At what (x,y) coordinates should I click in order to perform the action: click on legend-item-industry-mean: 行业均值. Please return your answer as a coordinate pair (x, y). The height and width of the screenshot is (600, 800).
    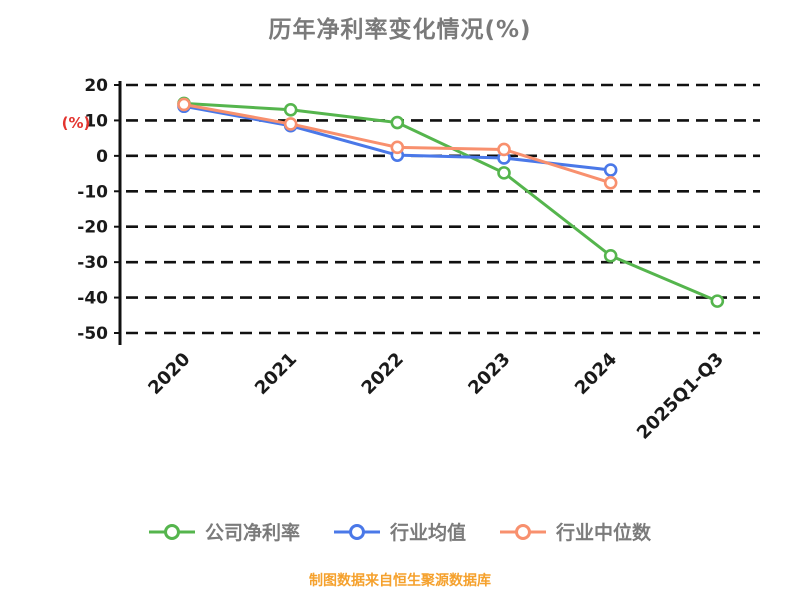
    Looking at the image, I should click on (399, 531).